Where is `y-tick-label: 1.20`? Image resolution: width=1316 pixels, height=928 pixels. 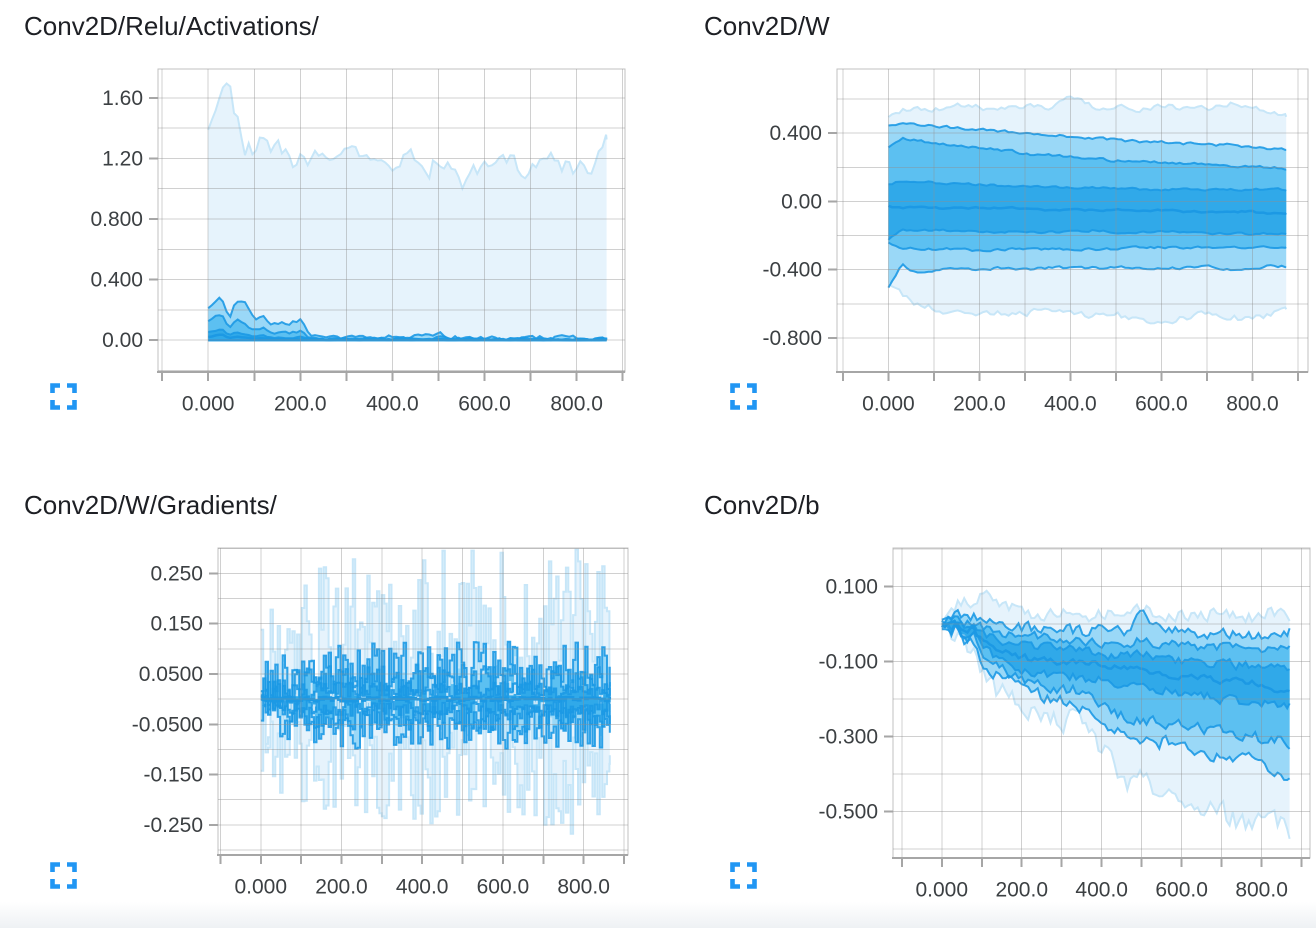 y-tick-label: 1.20 is located at coordinates (122, 158).